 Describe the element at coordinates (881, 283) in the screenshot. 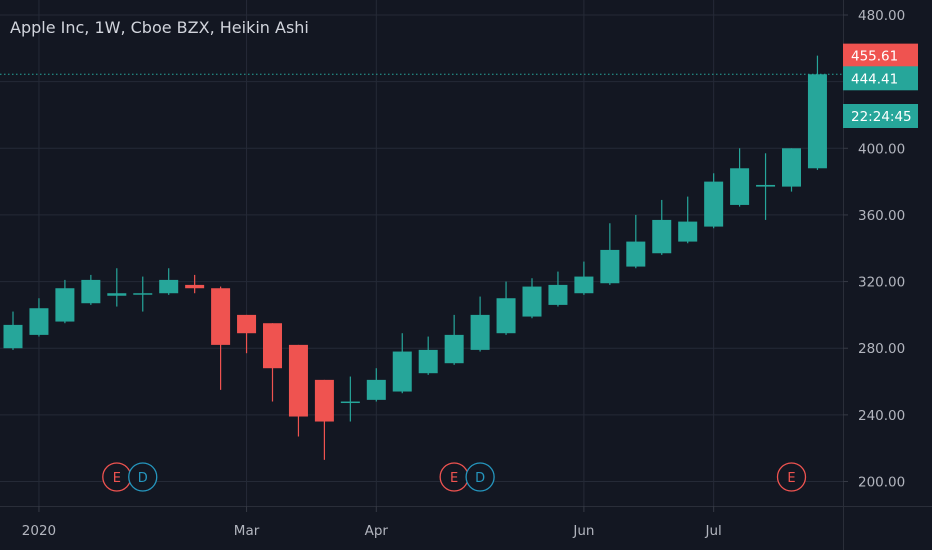

I see `y-tick-label: 320.00` at that location.